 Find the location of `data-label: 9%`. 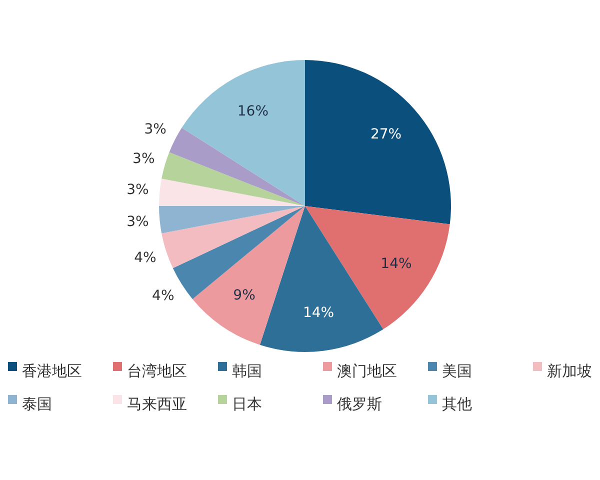

data-label: 9% is located at coordinates (244, 295).